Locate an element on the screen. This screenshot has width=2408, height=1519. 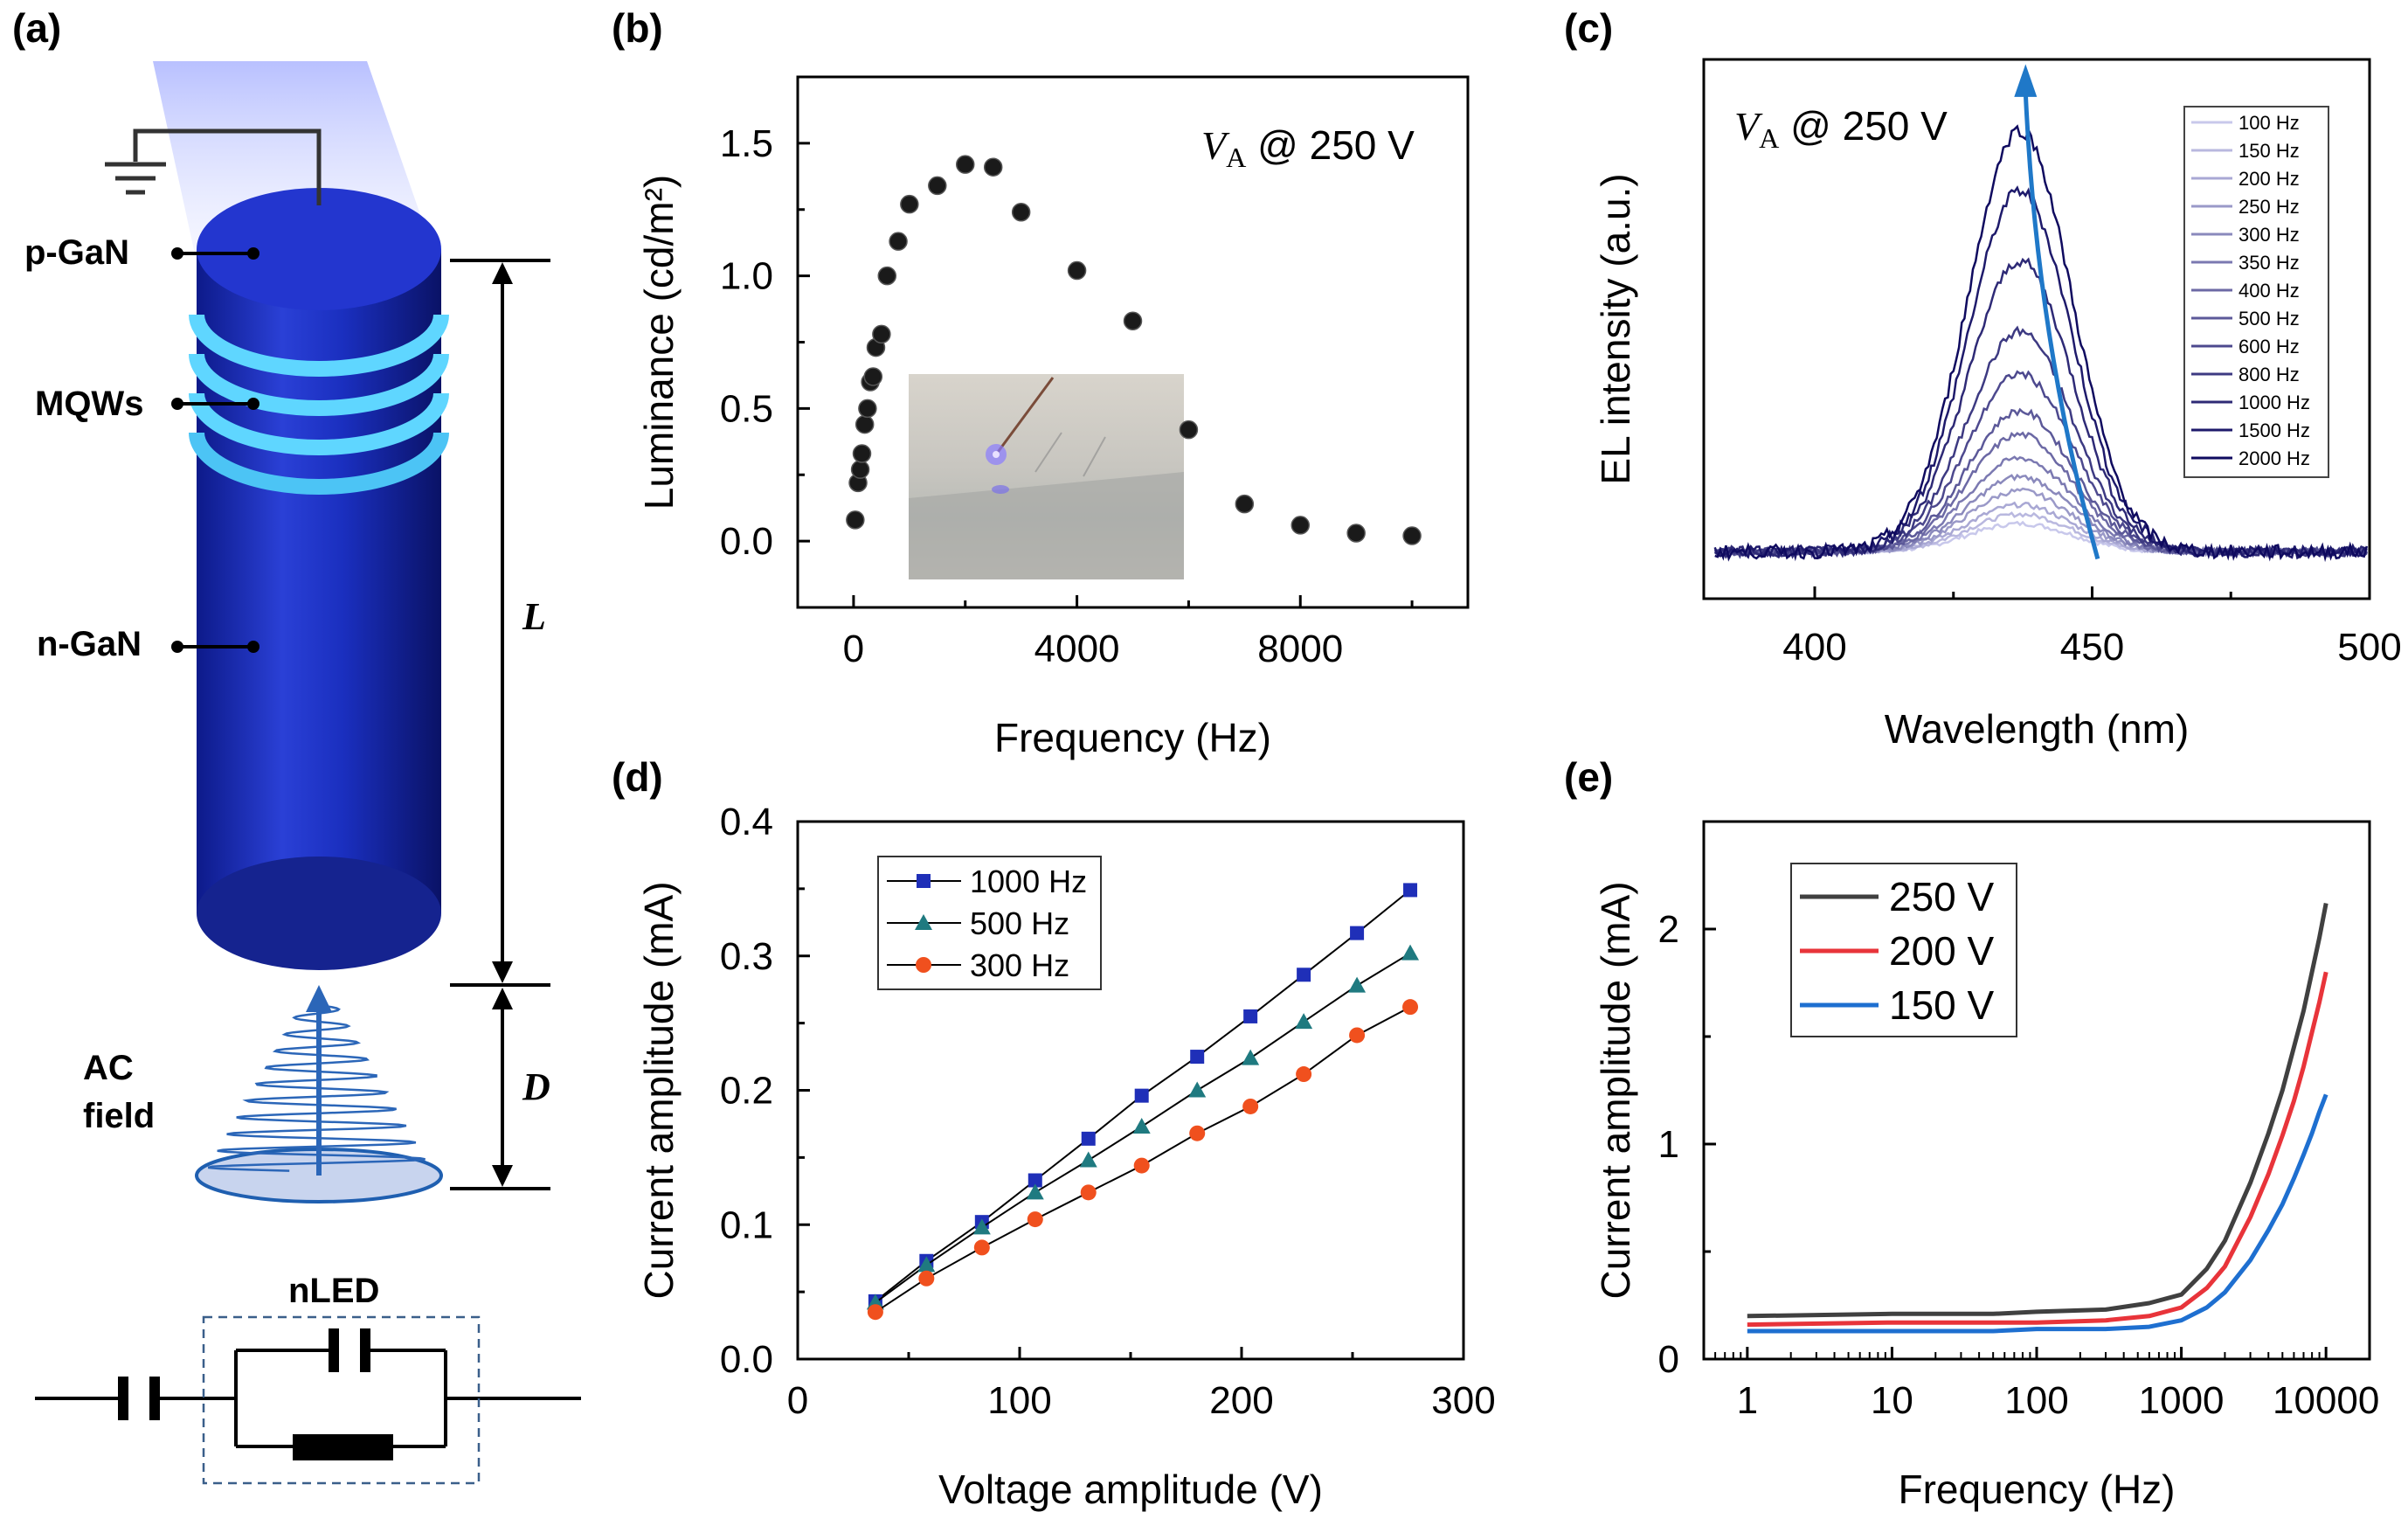
x-tick-label: 1000 is located at coordinates (2182, 1400).